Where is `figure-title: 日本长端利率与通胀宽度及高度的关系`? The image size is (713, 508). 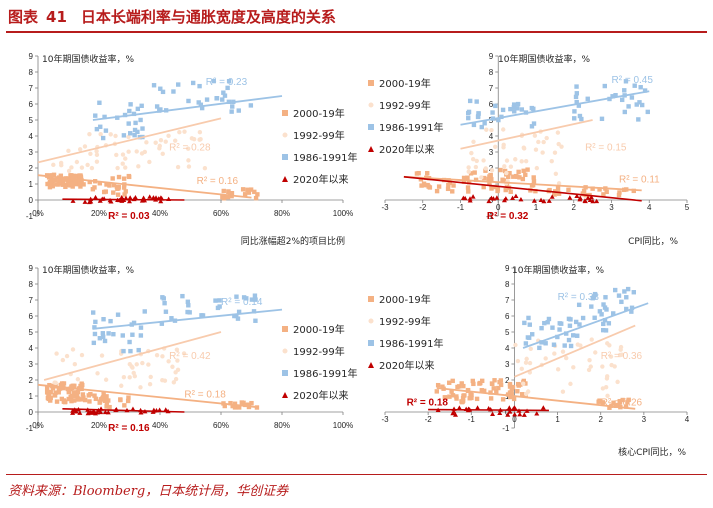 figure-title: 日本长端利率与通胀宽度及高度的关系 is located at coordinates (208, 17).